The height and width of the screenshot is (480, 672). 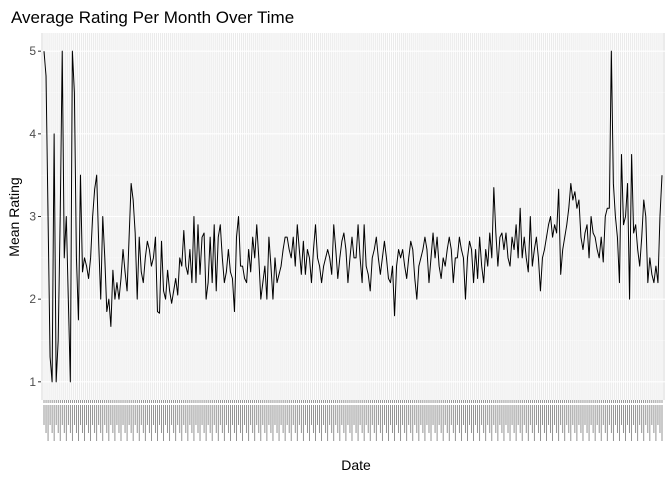 I want to click on y-axis: 1 2 3 4 5, so click(x=35, y=216).